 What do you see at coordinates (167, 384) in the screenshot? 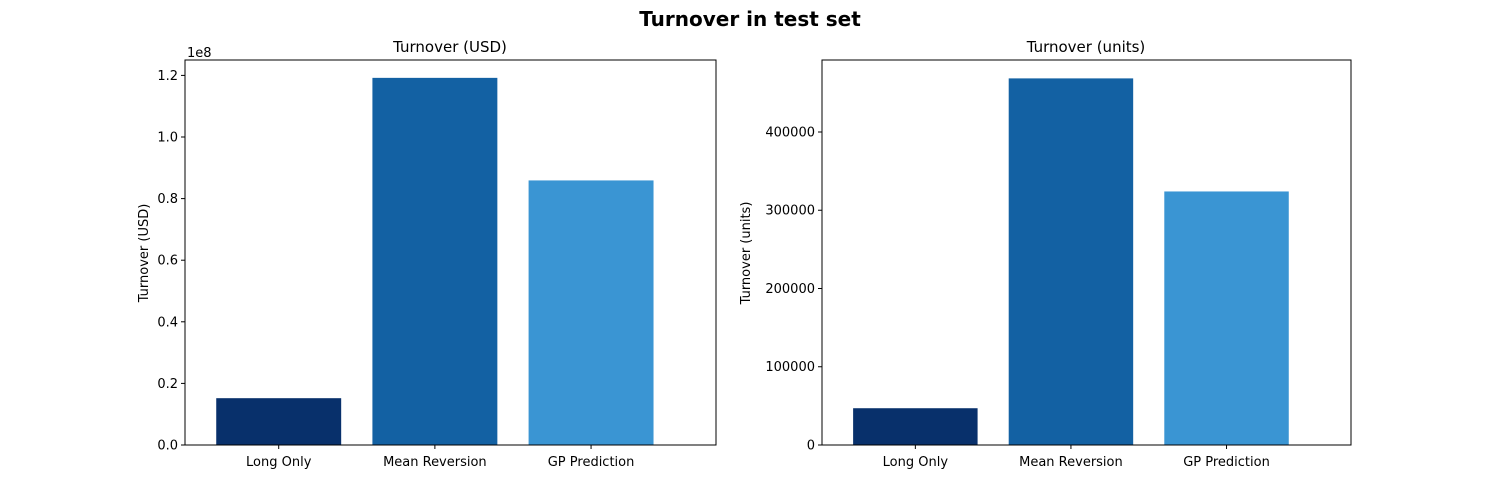
I see `y-tick-label: 0.2` at bounding box center [167, 384].